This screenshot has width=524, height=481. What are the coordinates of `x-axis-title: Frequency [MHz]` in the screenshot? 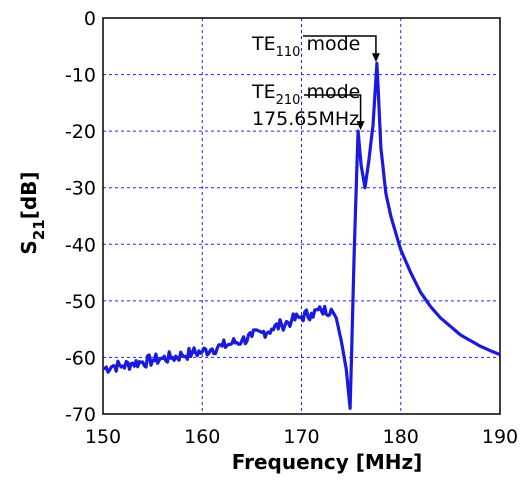 It's located at (327, 462).